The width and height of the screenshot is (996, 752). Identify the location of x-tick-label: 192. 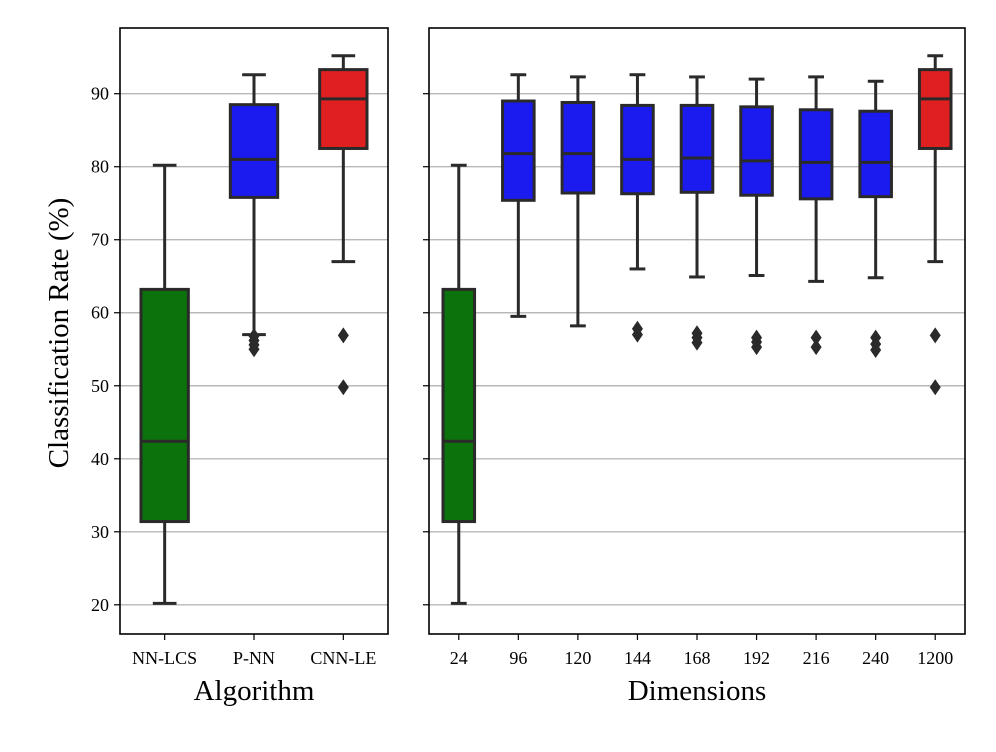
(756, 658).